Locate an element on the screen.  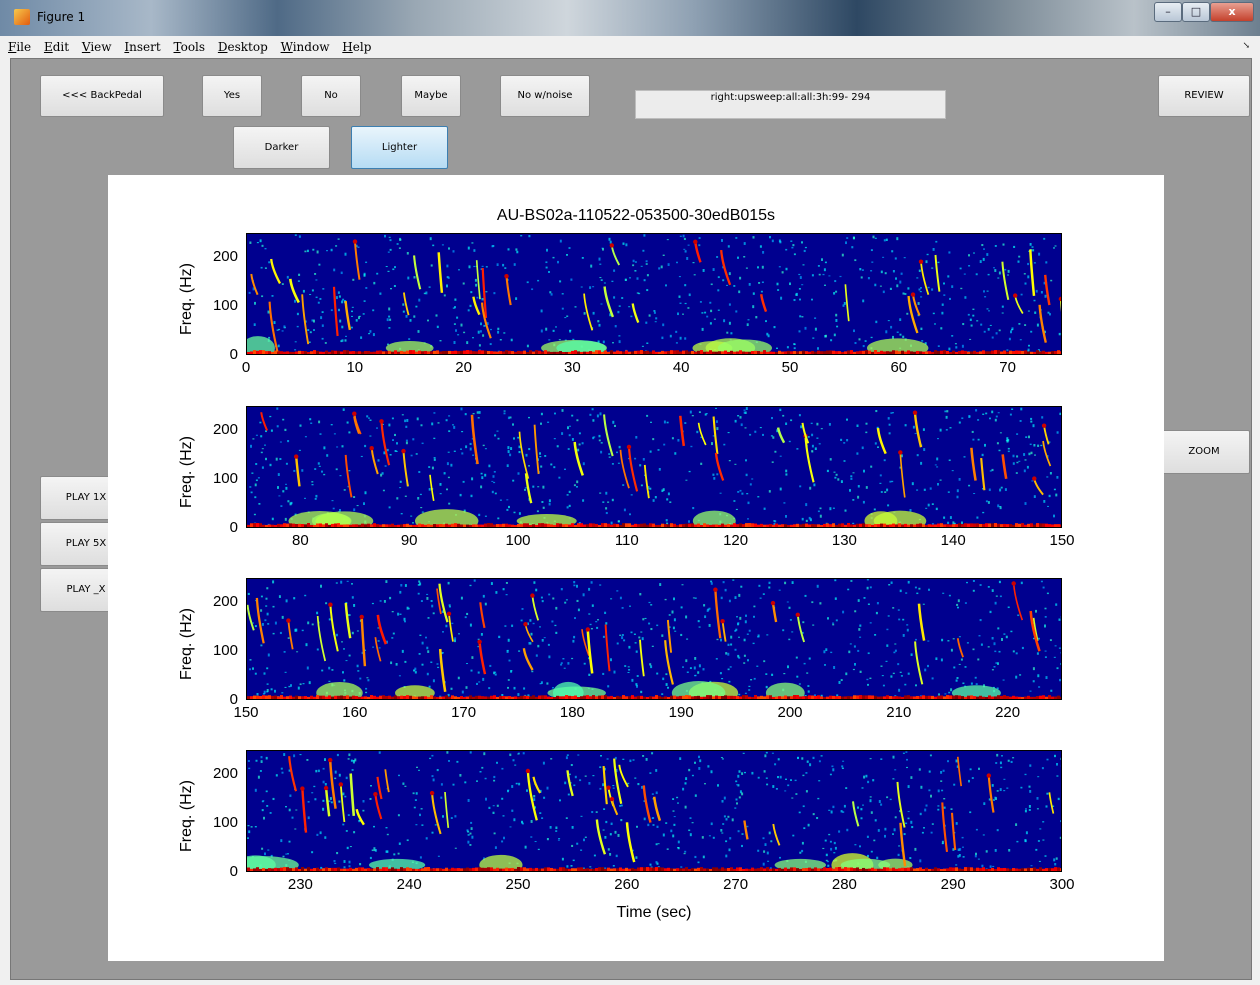
menu-tools: Tools is located at coordinates (189, 47).